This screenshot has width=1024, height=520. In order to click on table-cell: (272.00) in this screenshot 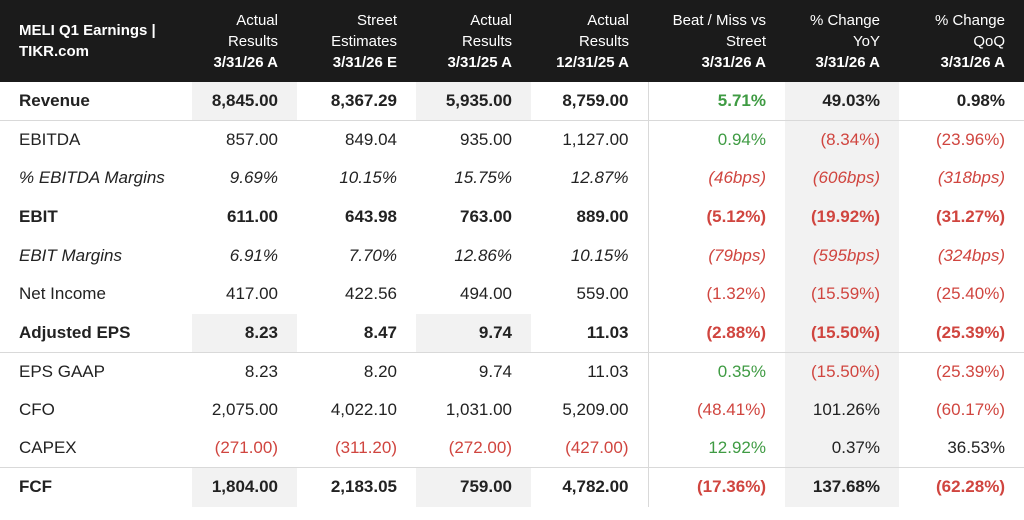, I will do `click(480, 448)`.